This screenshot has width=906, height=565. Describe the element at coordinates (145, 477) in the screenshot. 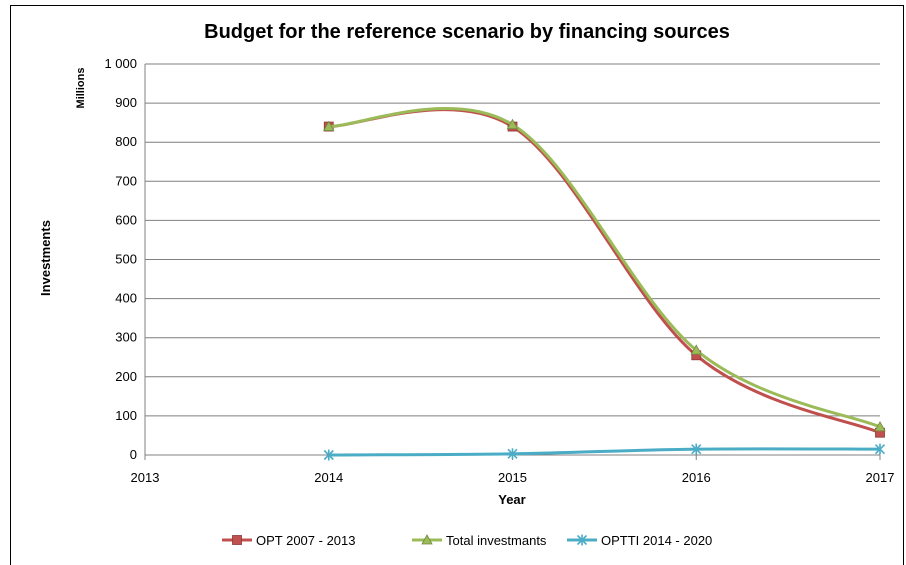

I see `x-tick-label: 2013` at that location.